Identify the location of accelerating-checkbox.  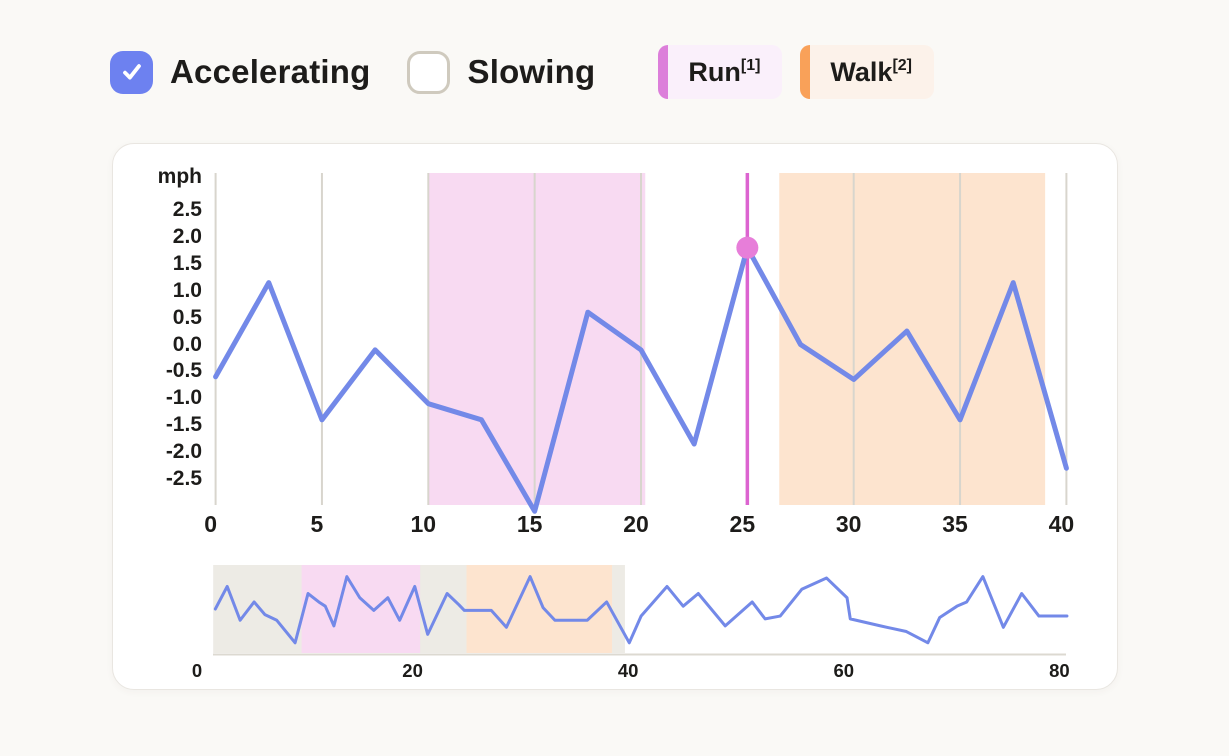
(131, 72).